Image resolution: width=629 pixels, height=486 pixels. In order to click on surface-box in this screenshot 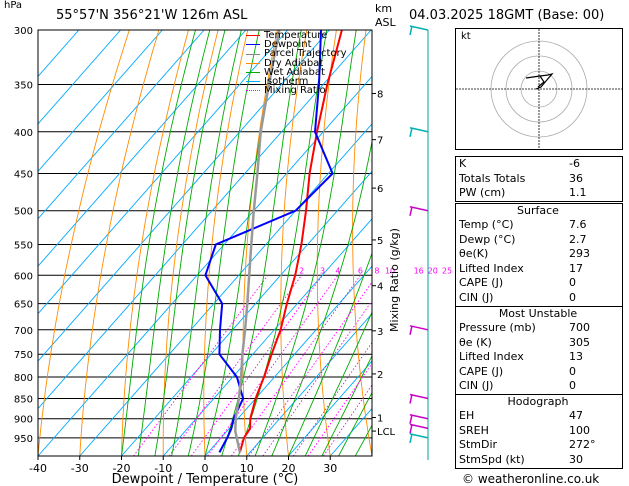, I will do `click(539, 255)`.